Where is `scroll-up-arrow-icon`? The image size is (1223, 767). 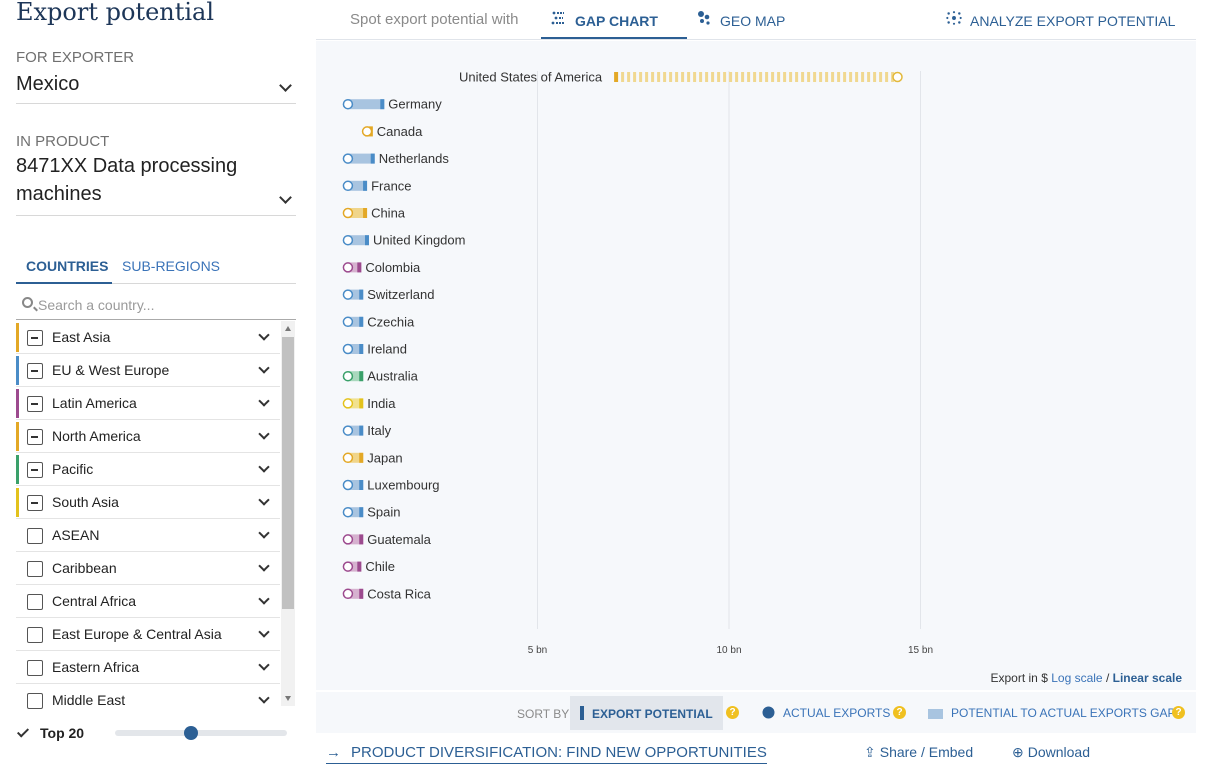 scroll-up-arrow-icon is located at coordinates (288, 328).